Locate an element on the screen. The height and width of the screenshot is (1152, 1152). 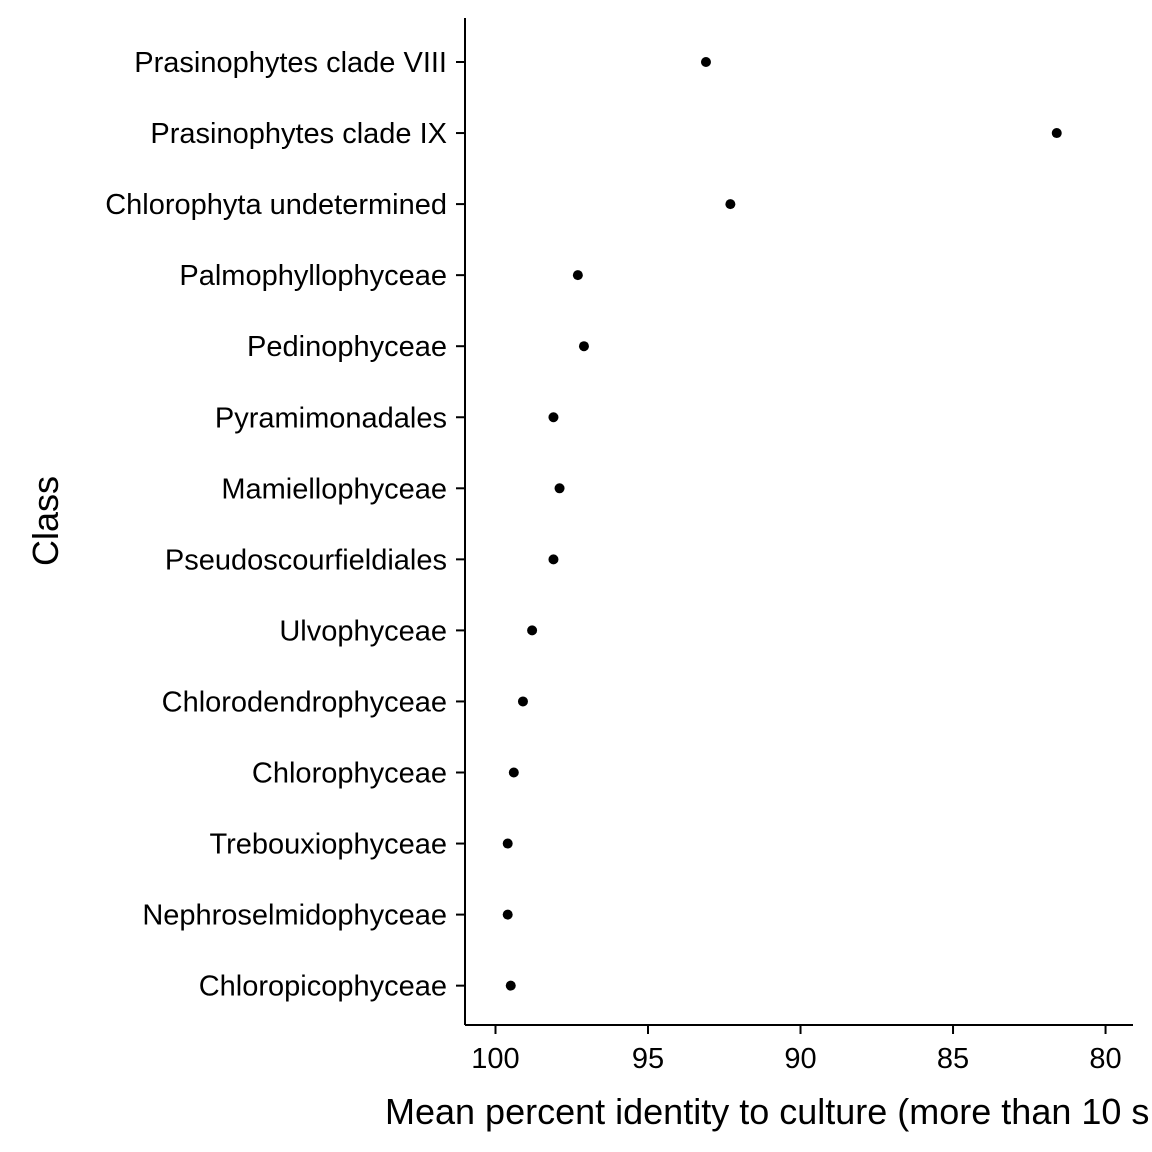
x-tick-label: 90 is located at coordinates (800, 1059).